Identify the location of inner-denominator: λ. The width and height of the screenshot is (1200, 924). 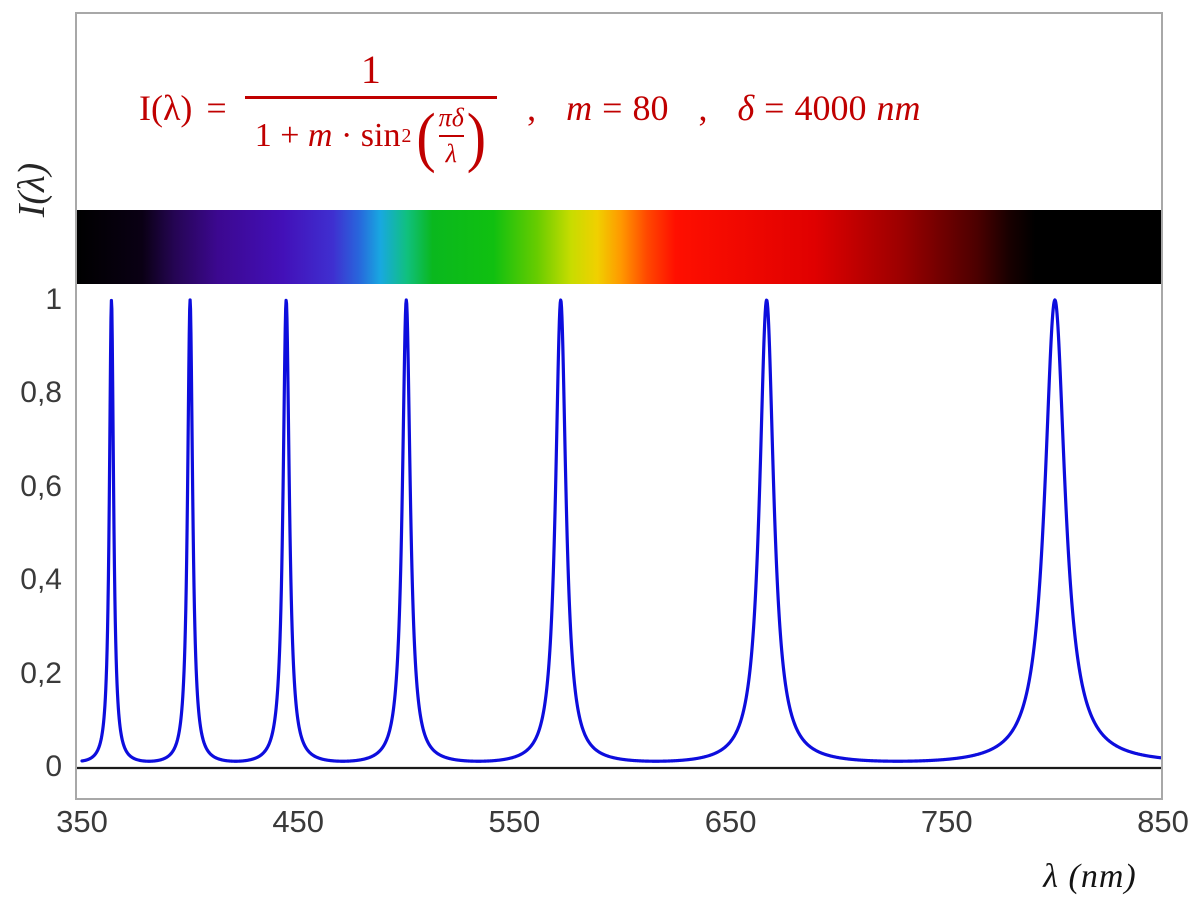
(451, 153).